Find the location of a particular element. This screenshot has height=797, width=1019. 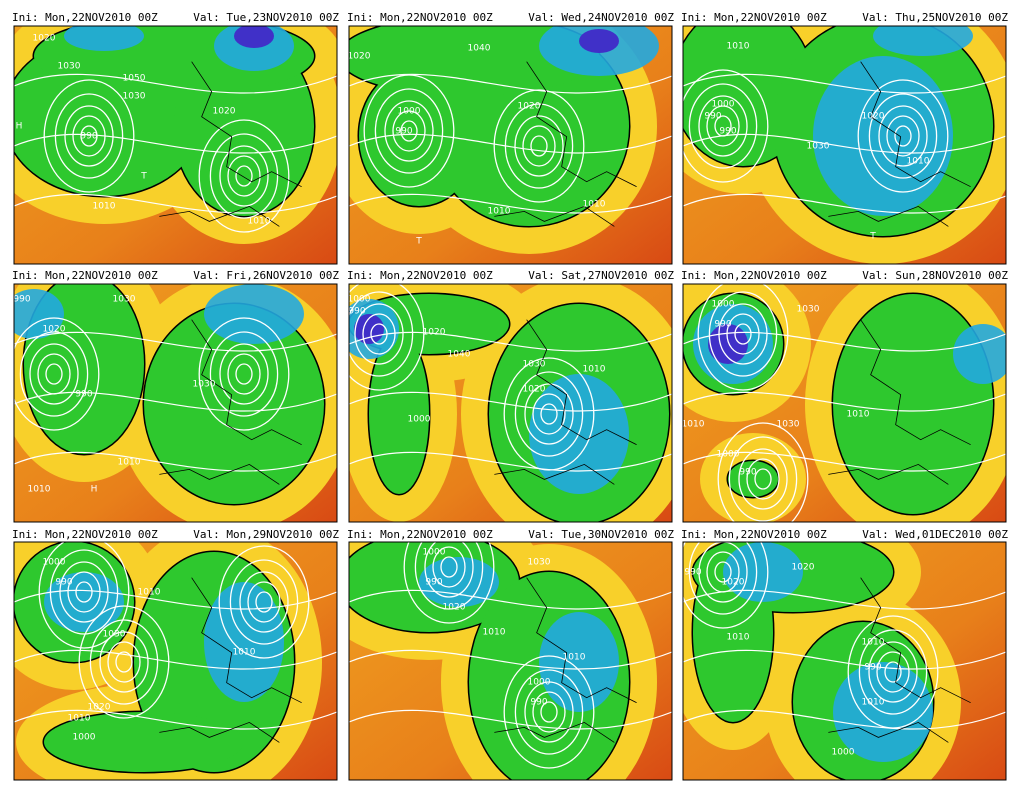

isobar-label: 990 is located at coordinates (403, 132).